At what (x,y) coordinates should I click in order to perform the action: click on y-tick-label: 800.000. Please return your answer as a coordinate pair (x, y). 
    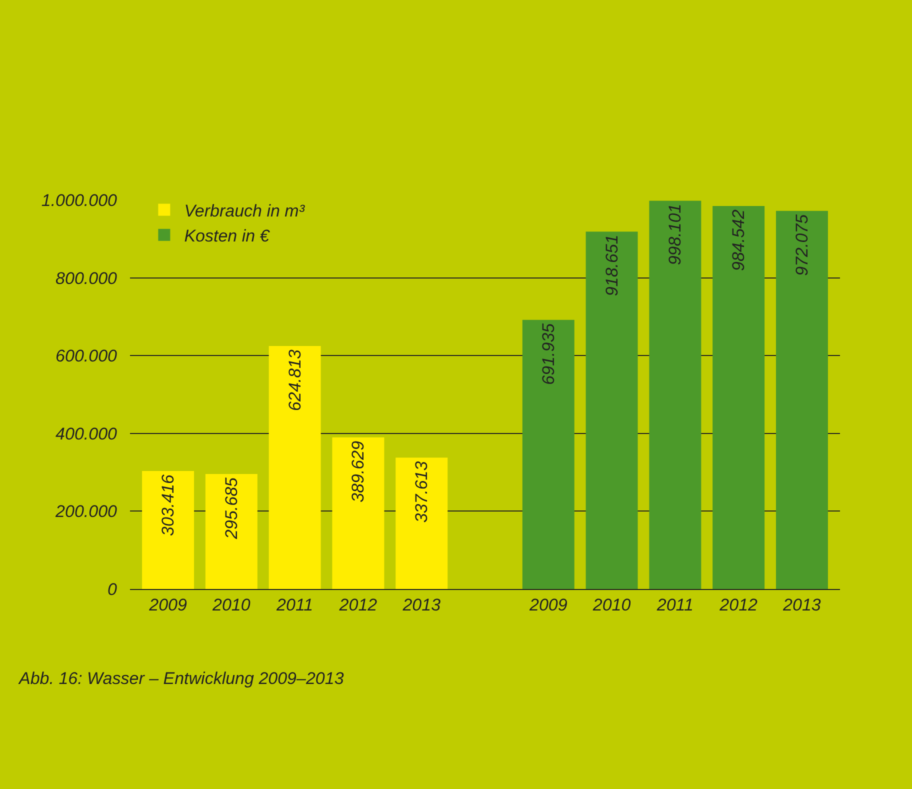
    Looking at the image, I should click on (87, 278).